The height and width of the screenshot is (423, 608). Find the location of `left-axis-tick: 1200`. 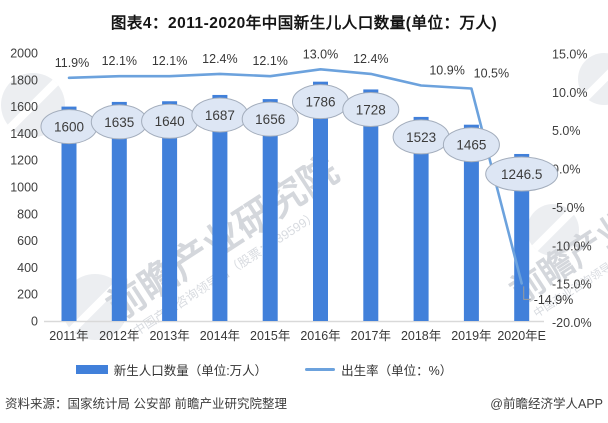

left-axis-tick: 1200 is located at coordinates (24, 161).